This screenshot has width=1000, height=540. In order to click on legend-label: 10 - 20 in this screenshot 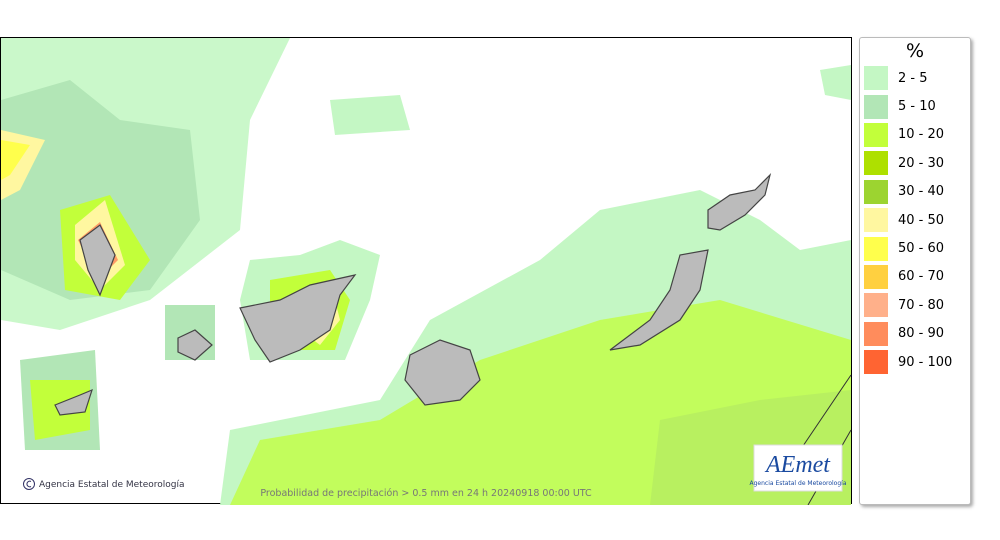, I will do `click(921, 135)`.